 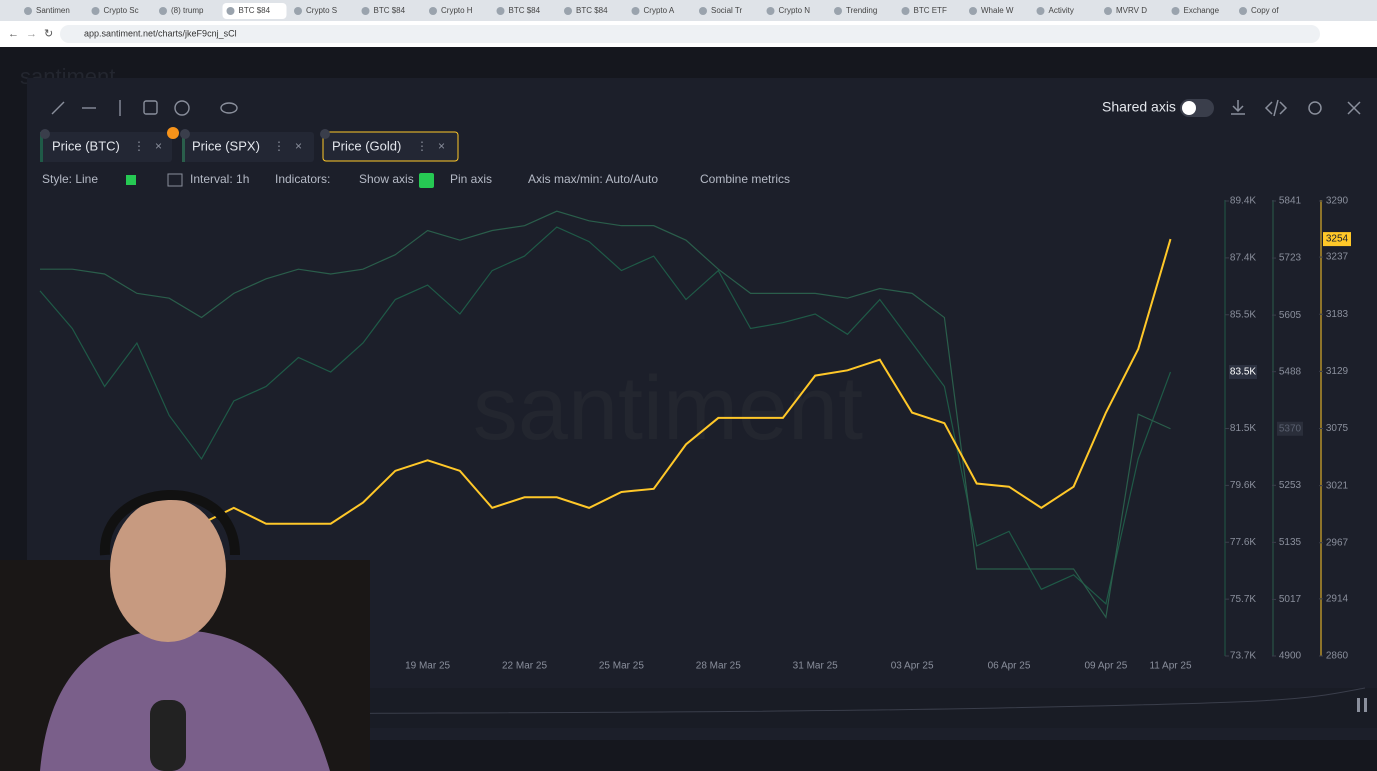 I want to click on y-tick-label: 3075, so click(x=1337, y=428).